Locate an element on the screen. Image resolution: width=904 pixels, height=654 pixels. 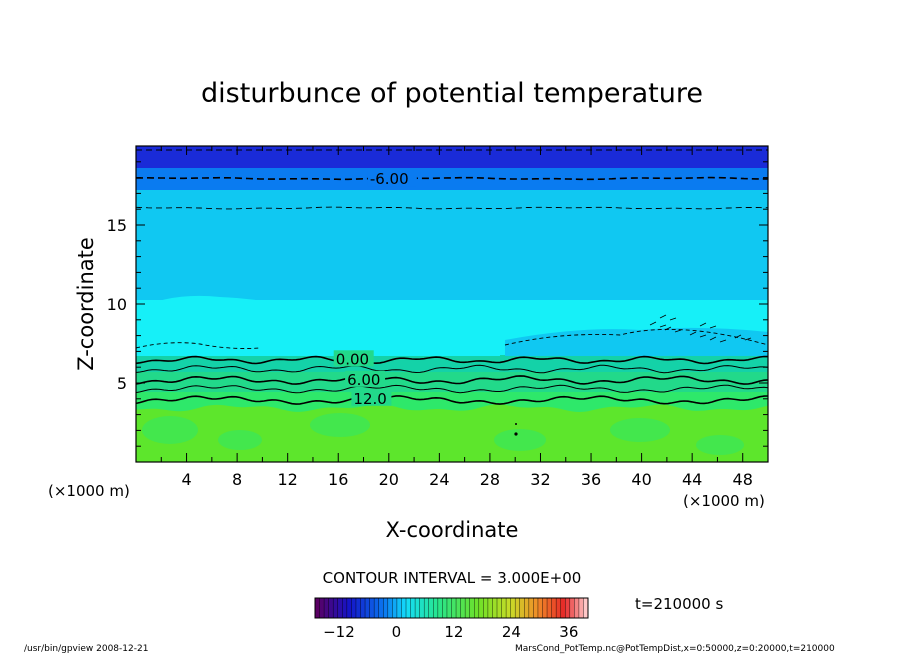
colorbar is located at coordinates (451, 608).